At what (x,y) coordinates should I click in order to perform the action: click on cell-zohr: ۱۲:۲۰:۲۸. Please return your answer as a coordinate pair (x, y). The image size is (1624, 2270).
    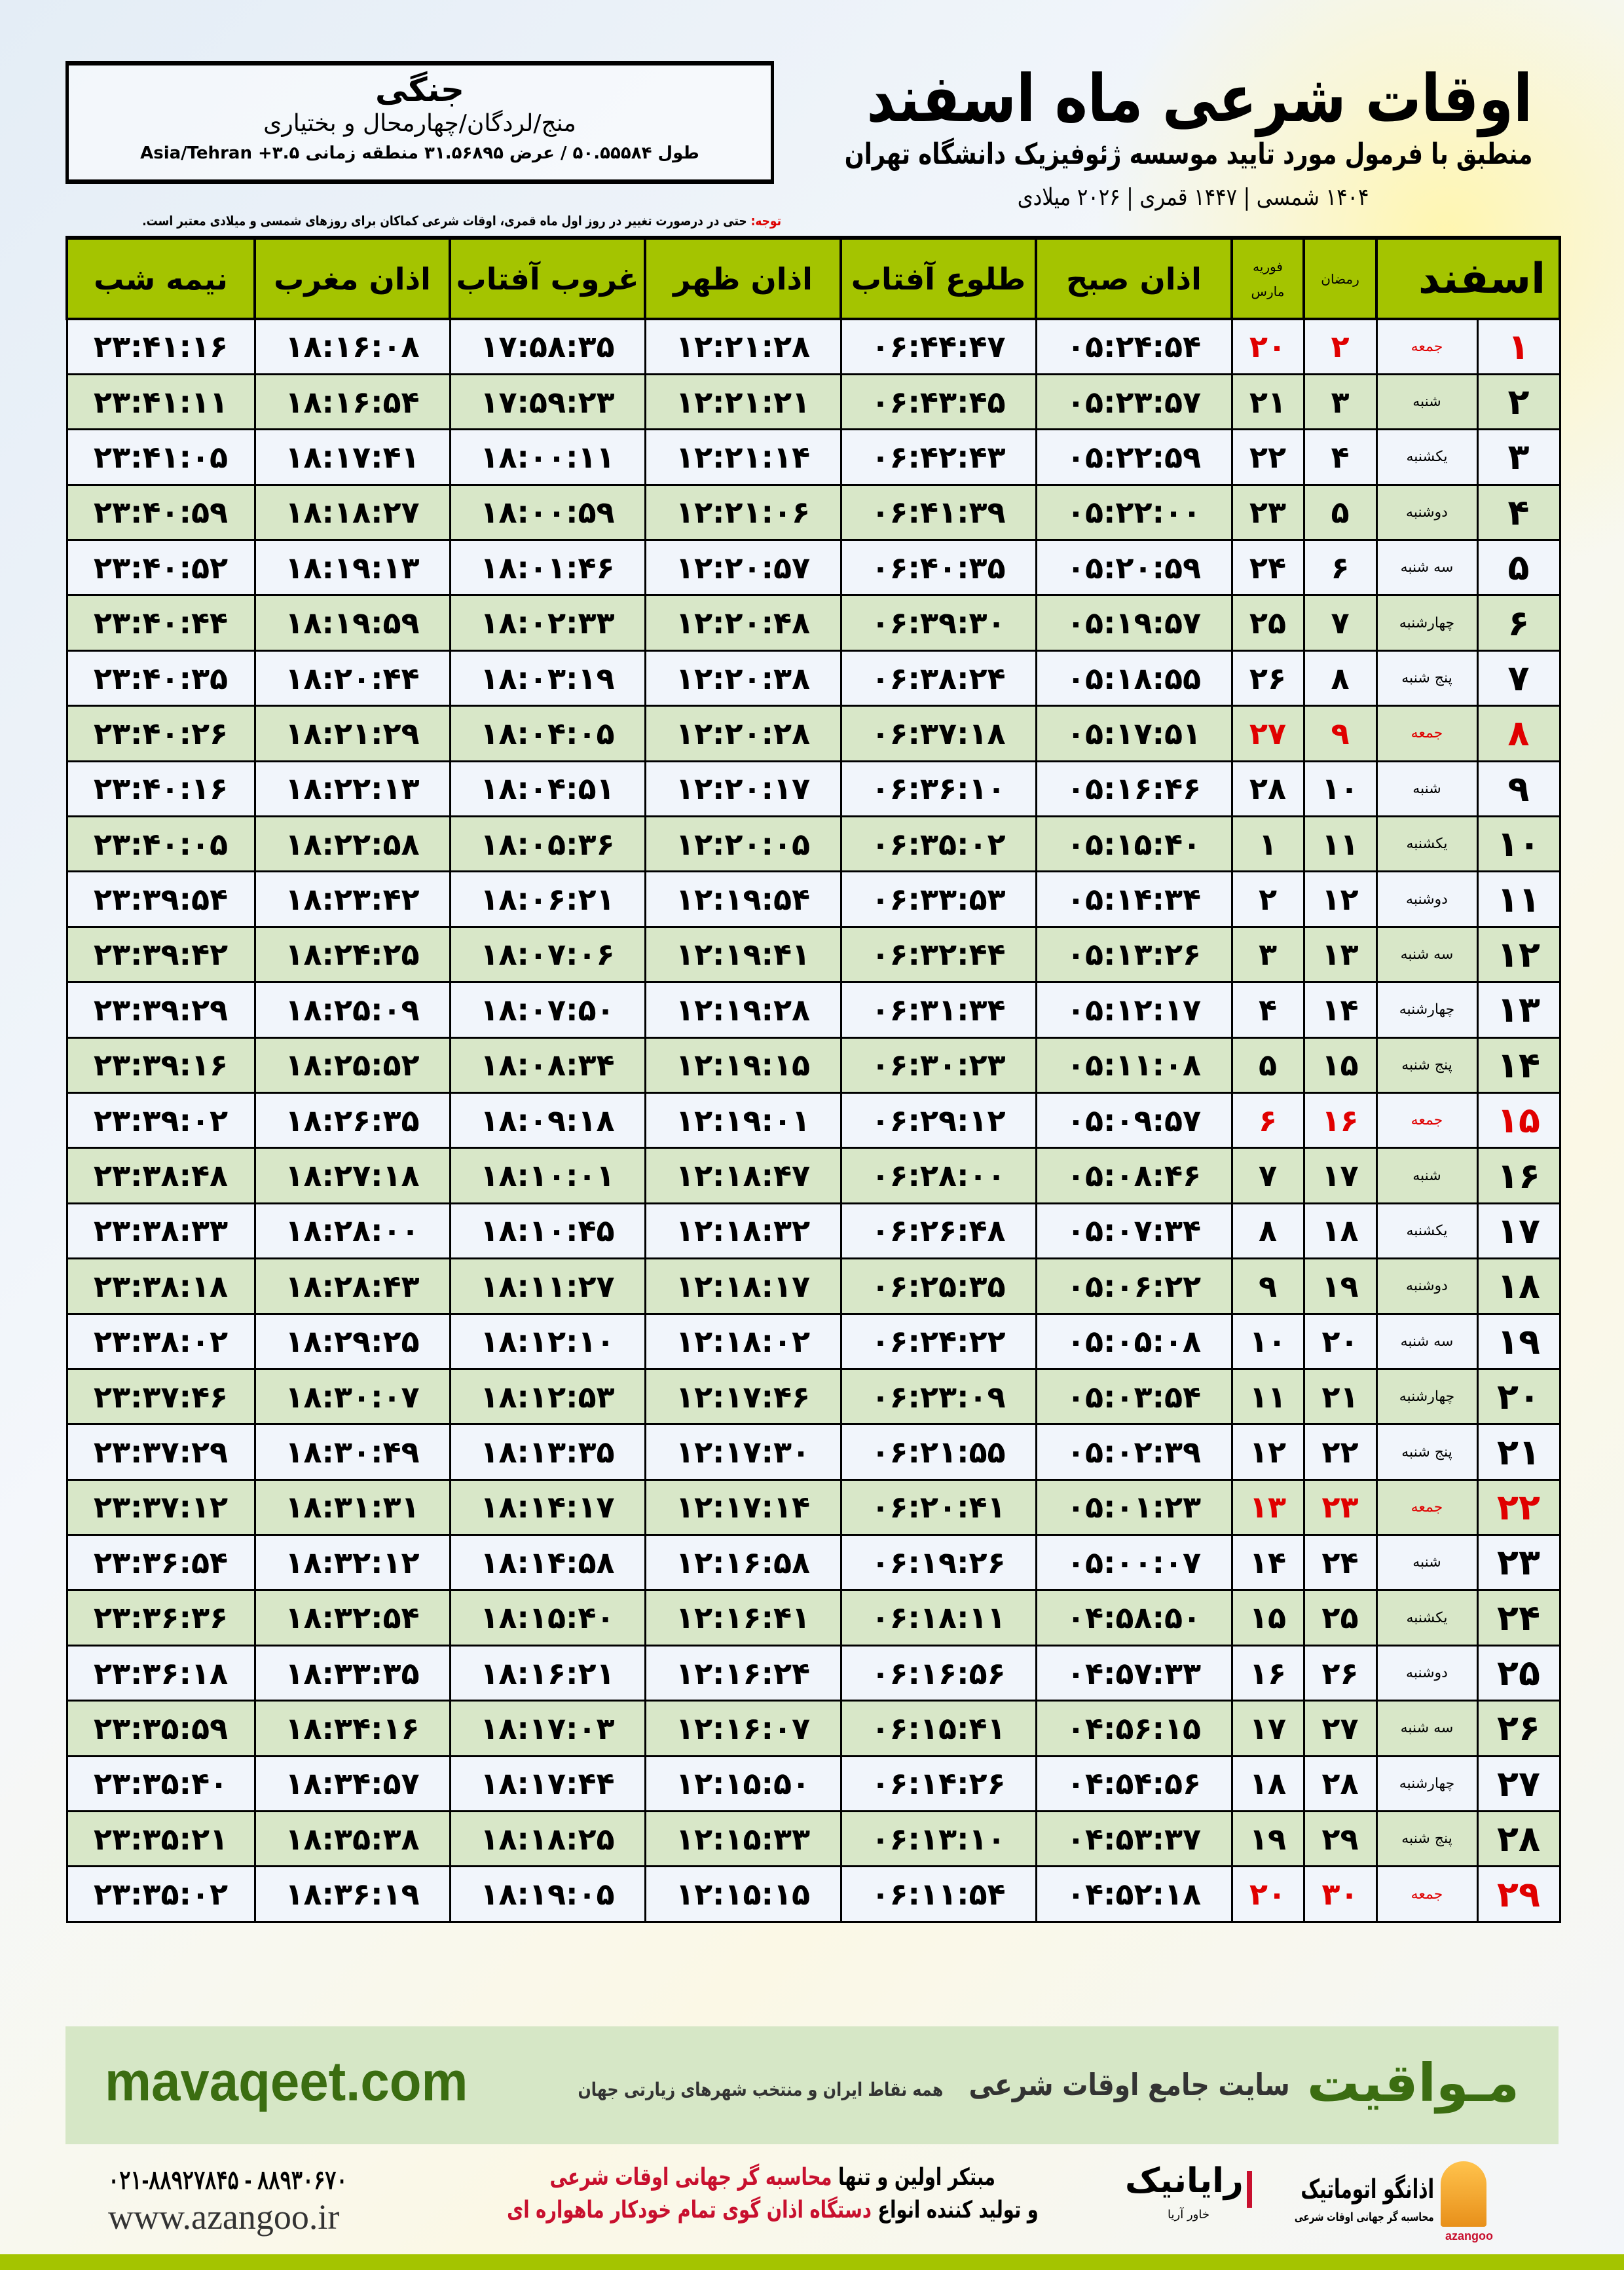
    Looking at the image, I should click on (743, 733).